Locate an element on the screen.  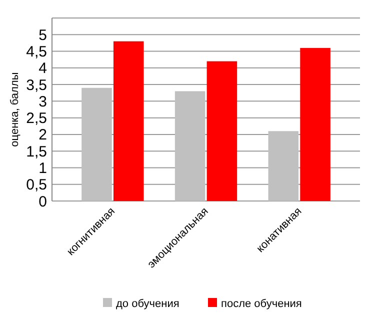
y-tick-label: 1 is located at coordinates (42, 168).